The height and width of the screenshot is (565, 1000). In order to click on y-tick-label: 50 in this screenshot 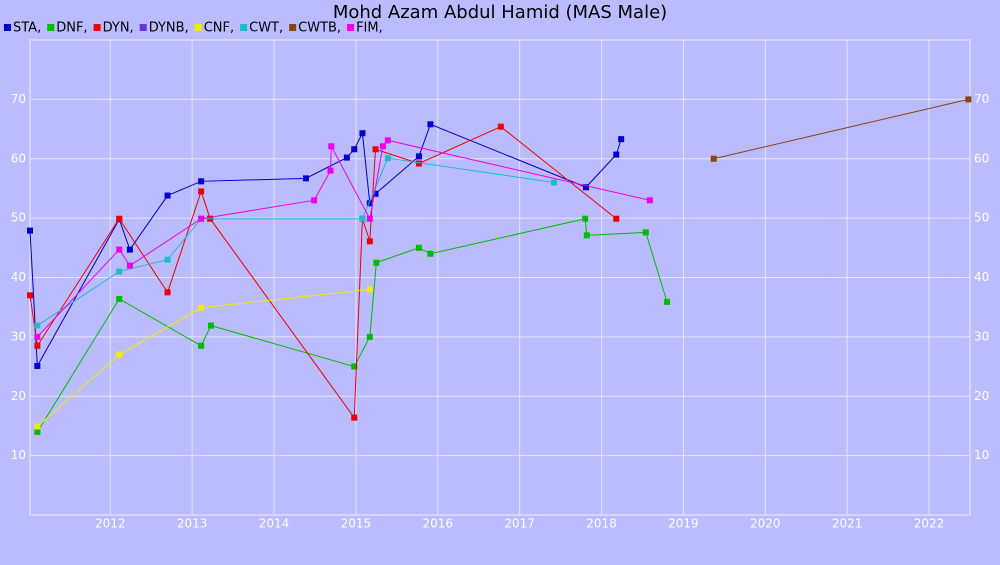, I will do `click(18, 218)`.